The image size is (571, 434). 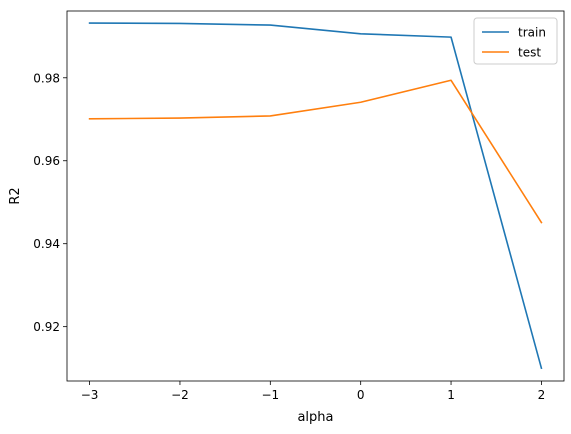 I want to click on y-tick-label: 0.94, so click(x=46, y=244).